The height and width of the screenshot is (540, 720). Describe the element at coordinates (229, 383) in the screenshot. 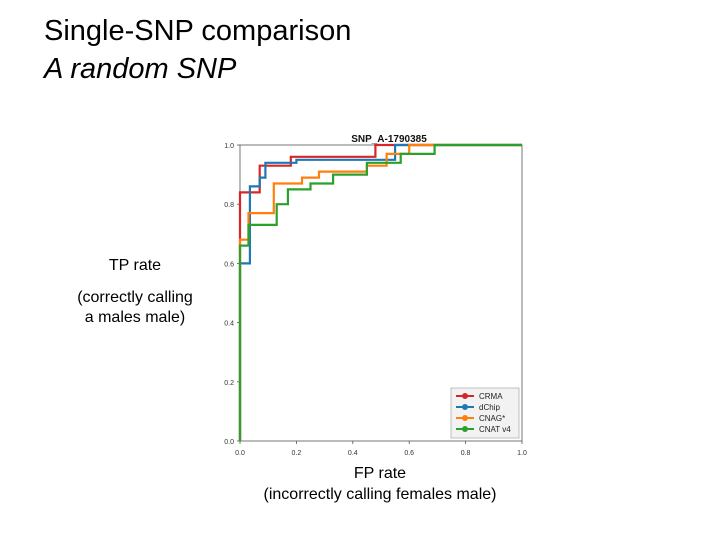

I see `y-tick-label: 0.2` at that location.